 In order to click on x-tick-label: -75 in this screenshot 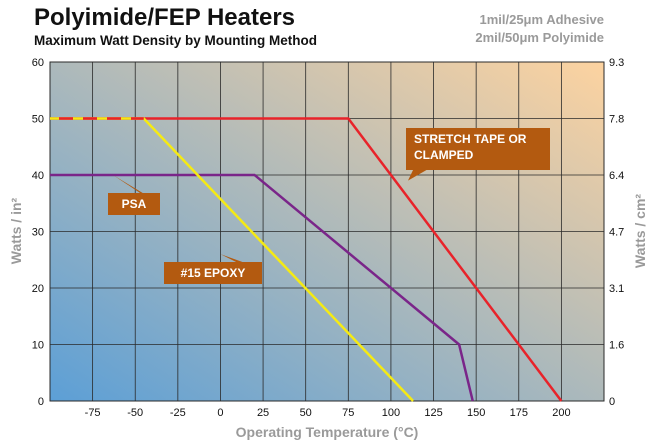, I will do `click(93, 413)`.